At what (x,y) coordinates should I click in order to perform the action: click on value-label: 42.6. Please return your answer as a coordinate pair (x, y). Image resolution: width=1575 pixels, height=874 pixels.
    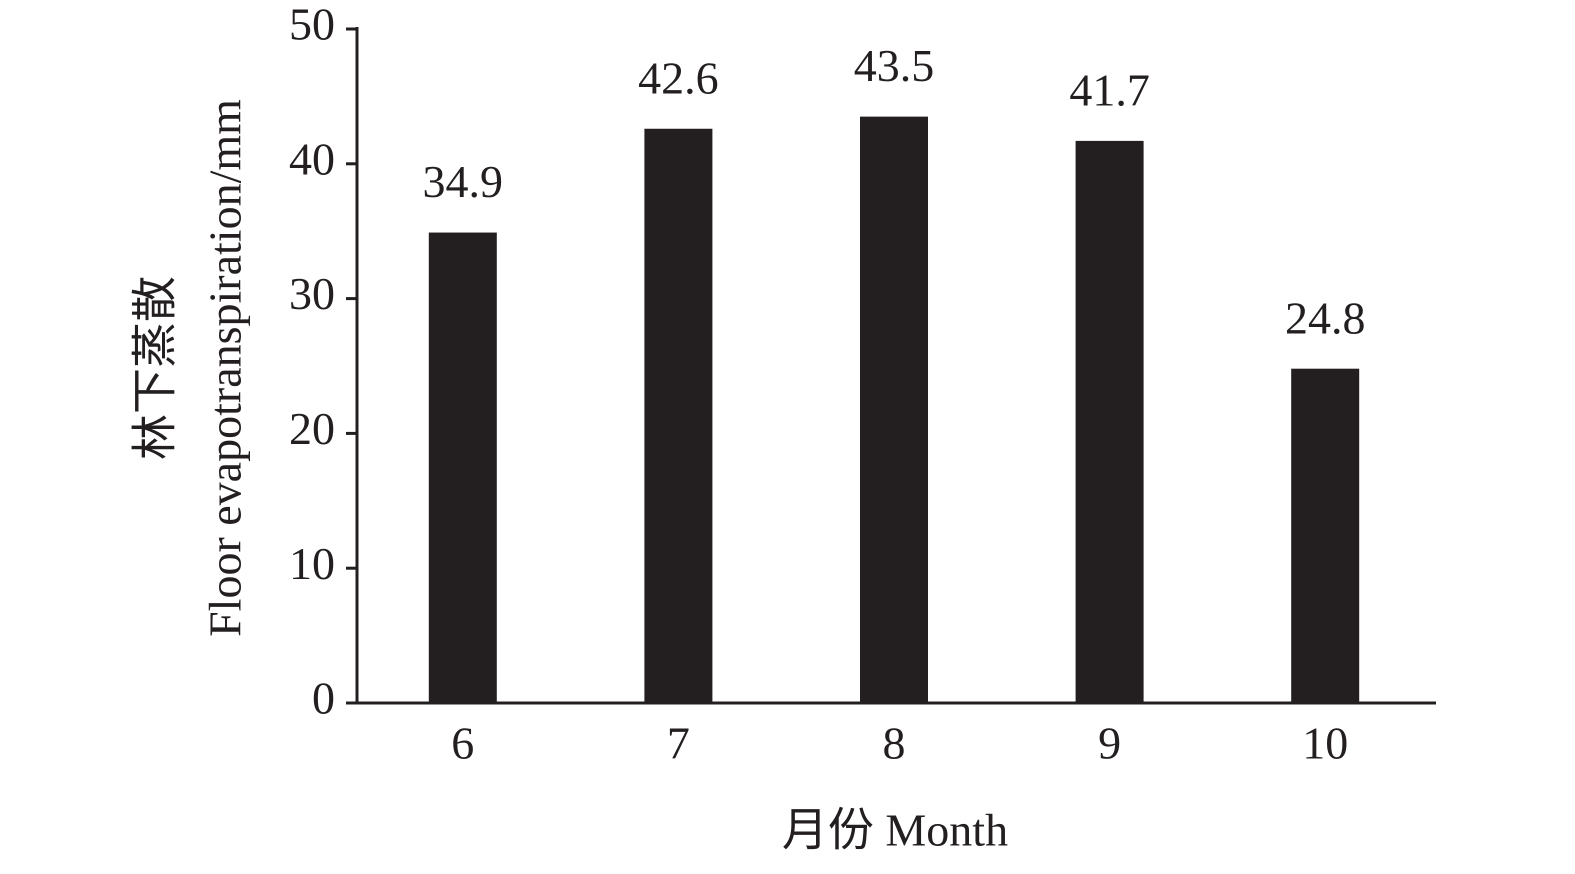
    Looking at the image, I should click on (678, 77).